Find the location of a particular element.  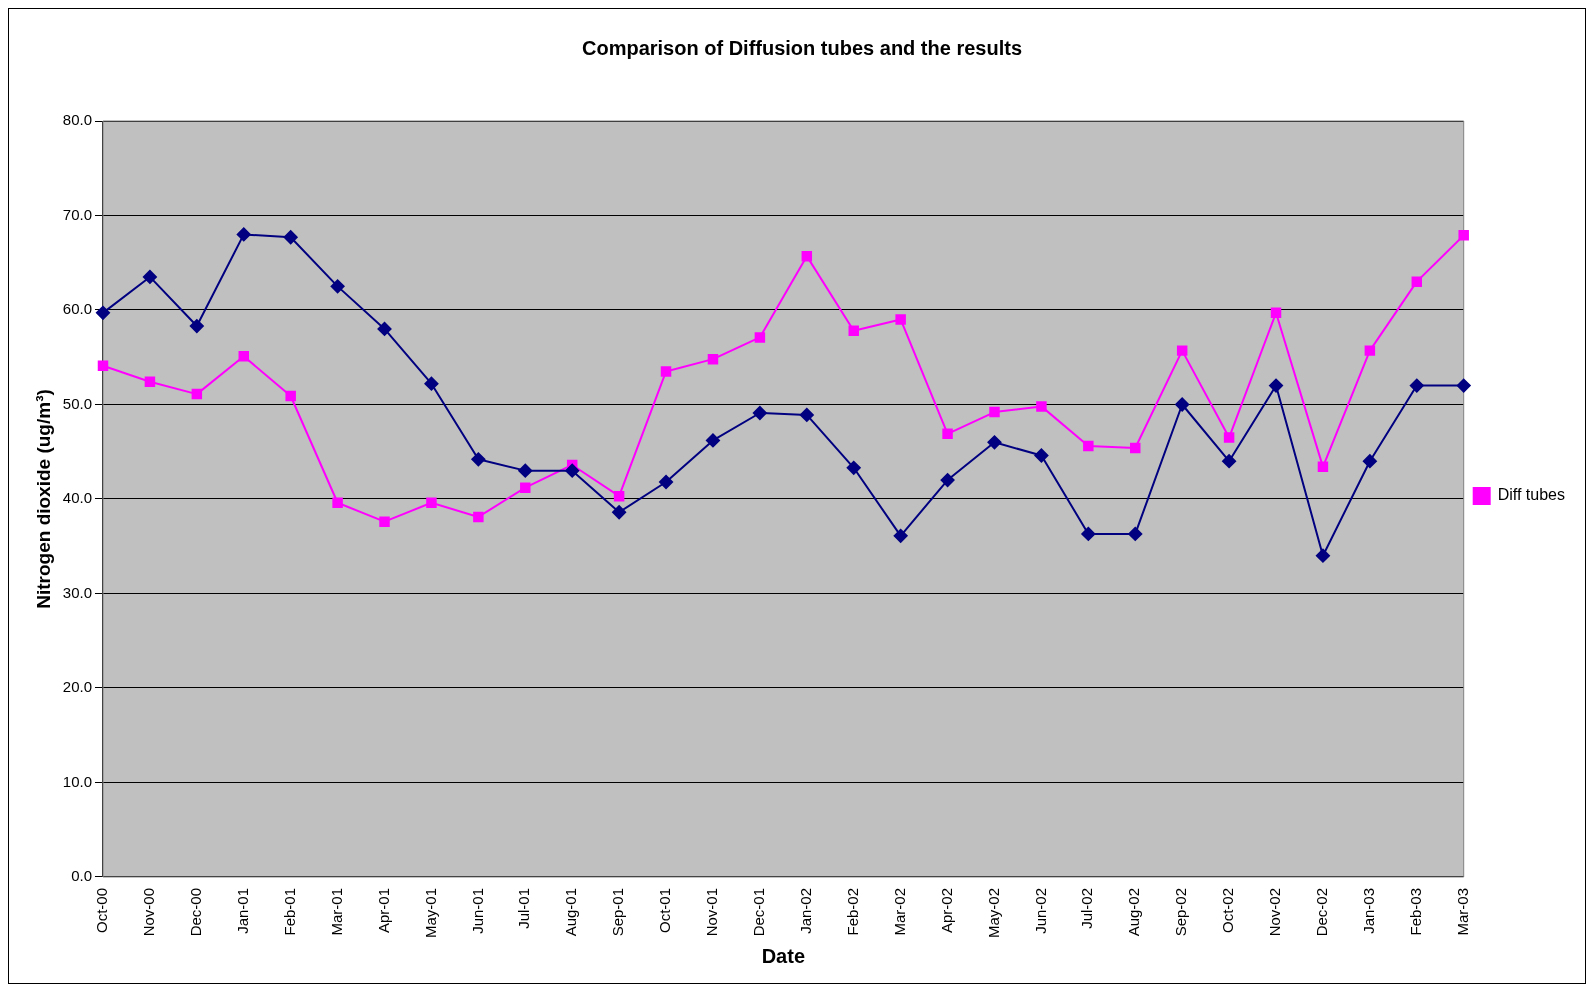

y-tick-label: 60.0 is located at coordinates (77, 309).